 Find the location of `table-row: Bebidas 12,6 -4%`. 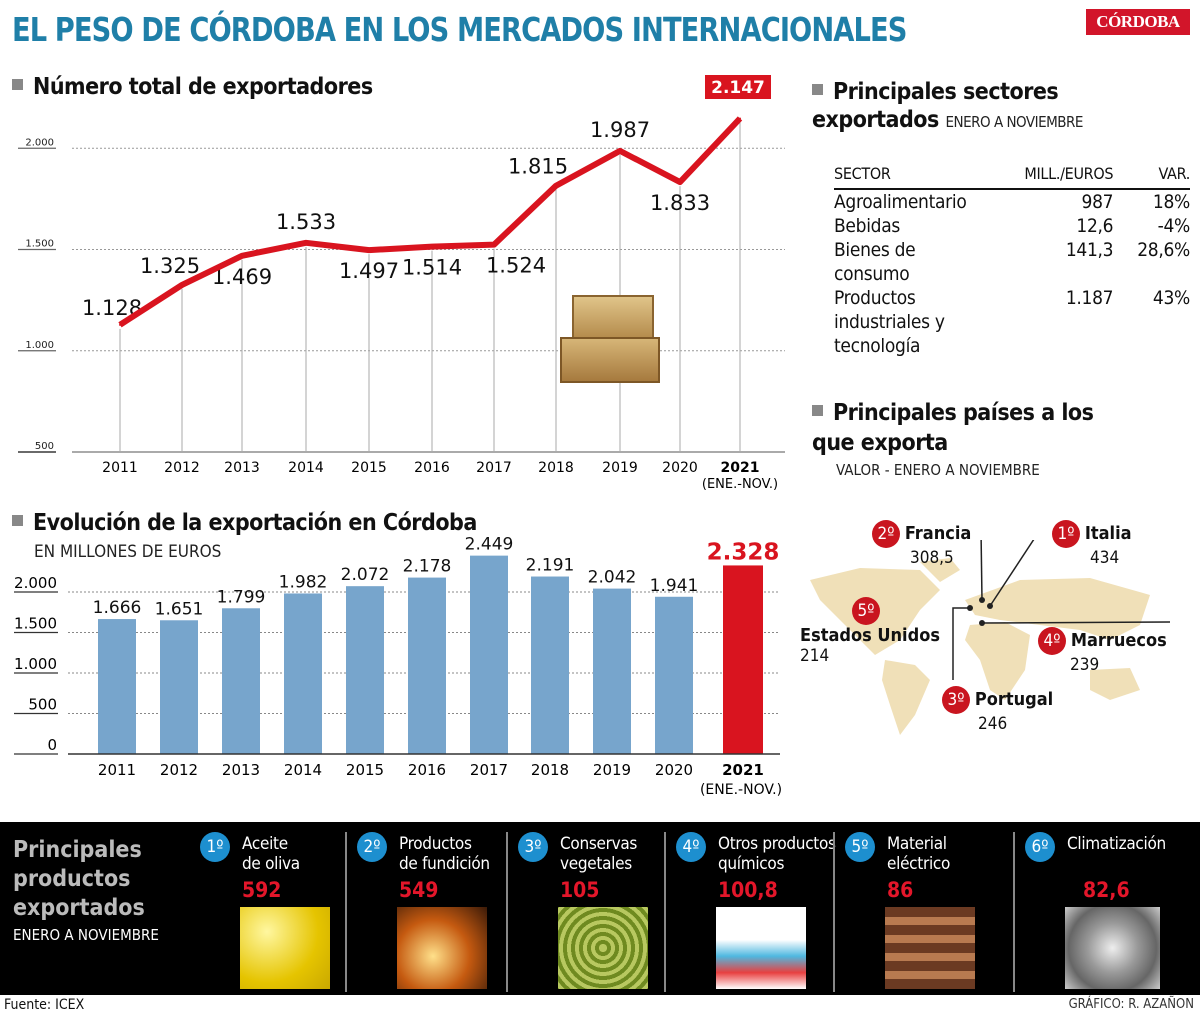

table-row: Bebidas 12,6 -4% is located at coordinates (1012, 226).